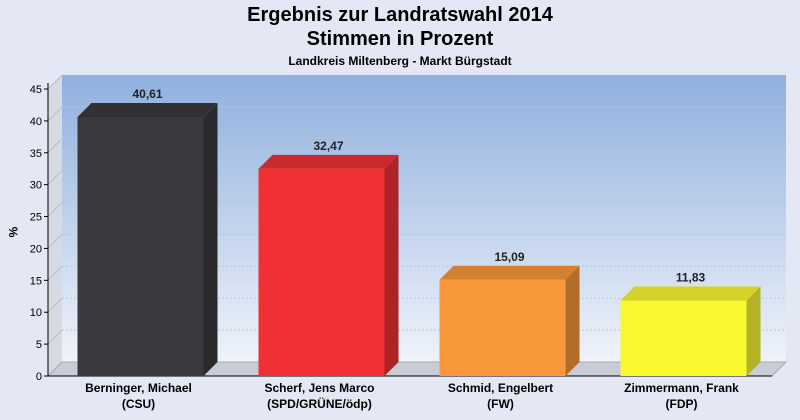  I want to click on x-tick-label: Zimmermann, Frank, so click(681, 388).